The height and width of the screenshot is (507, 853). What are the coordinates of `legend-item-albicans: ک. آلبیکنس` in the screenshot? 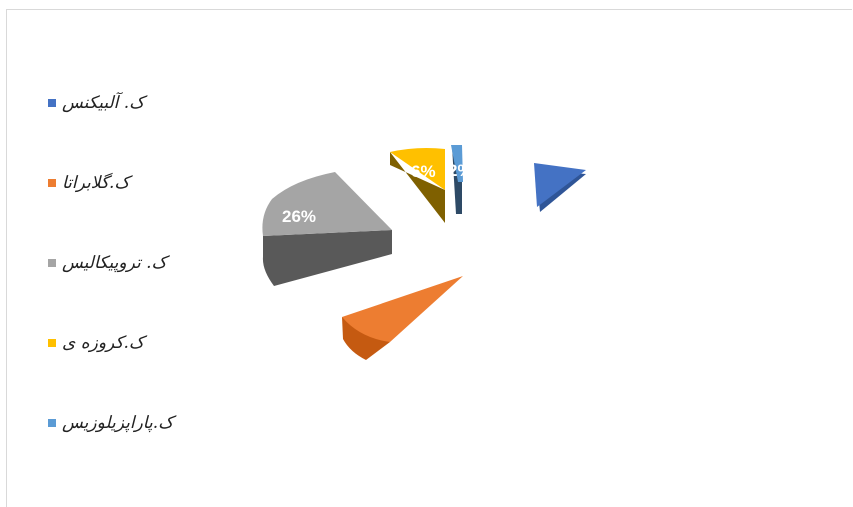 It's located at (133, 103).